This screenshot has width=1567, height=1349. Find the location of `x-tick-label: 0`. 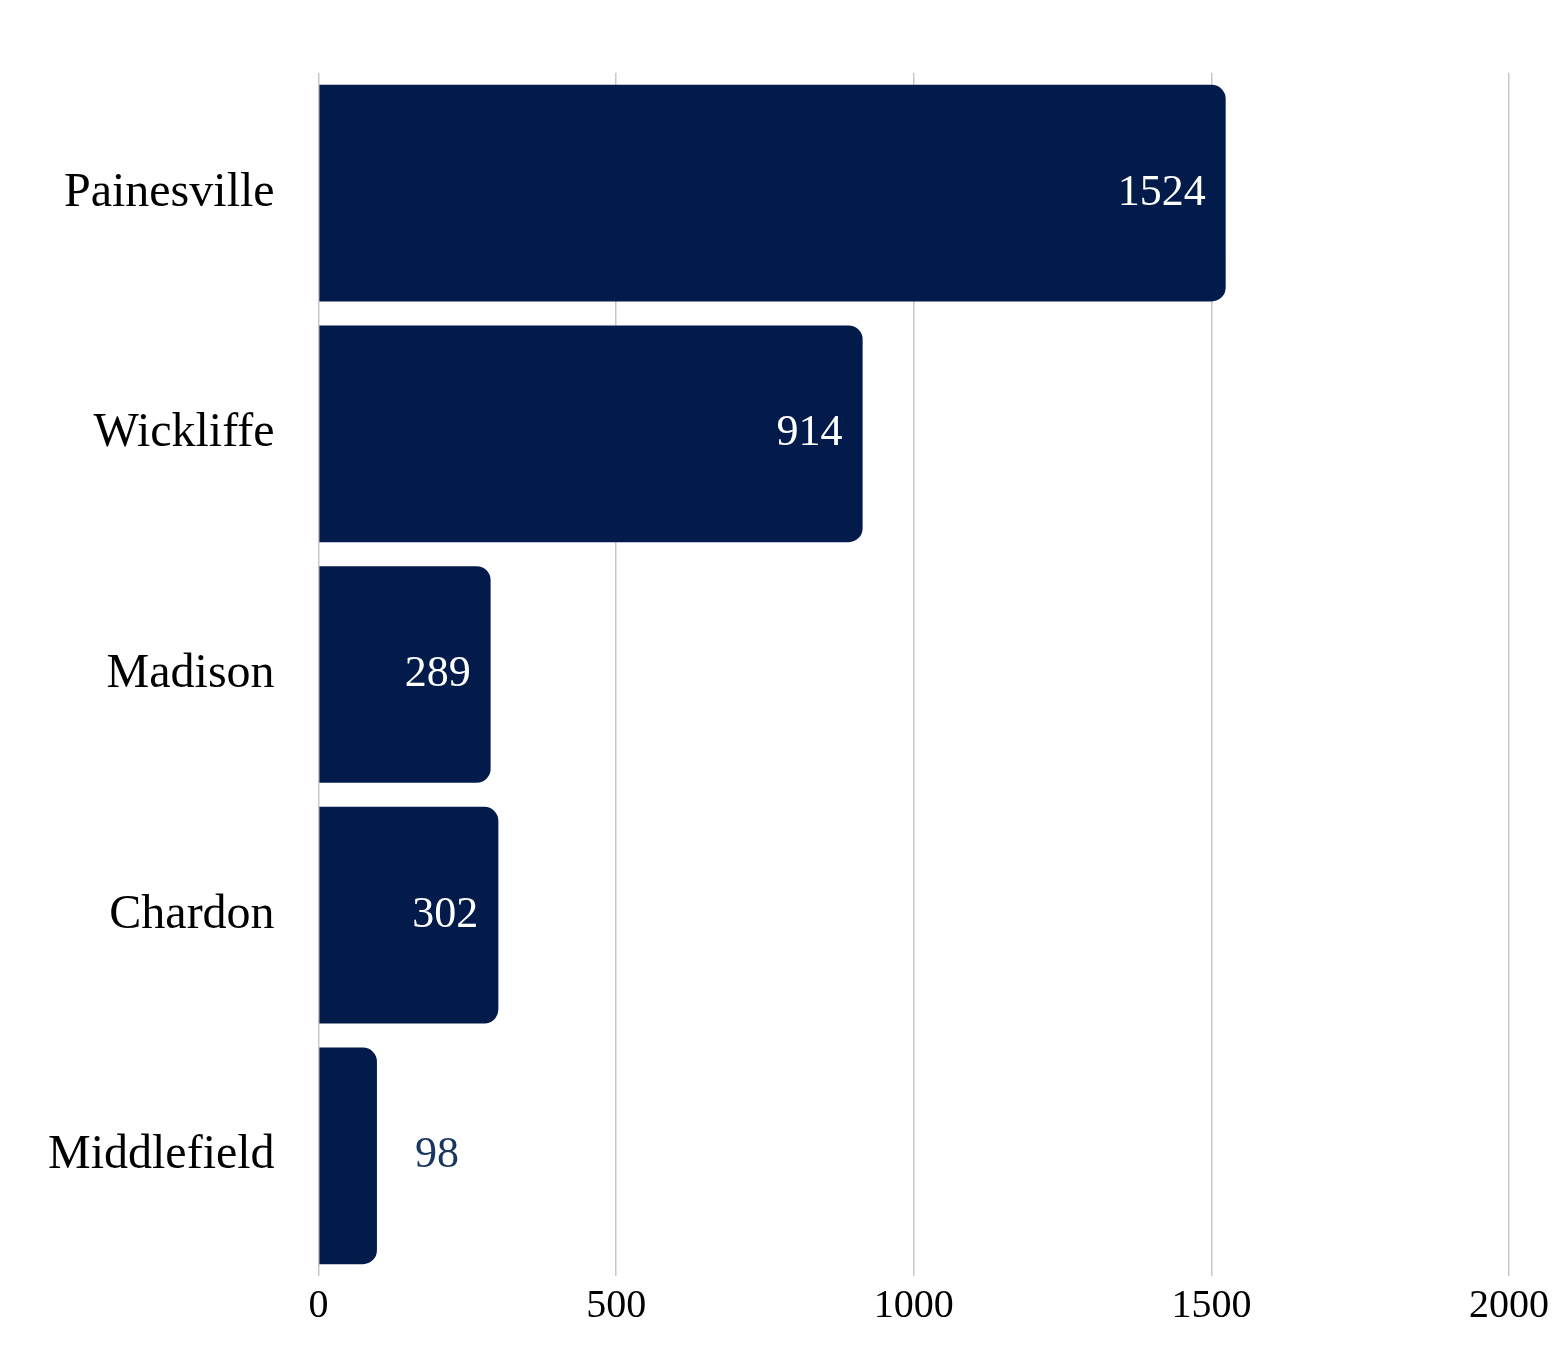

x-tick-label: 0 is located at coordinates (318, 1303).